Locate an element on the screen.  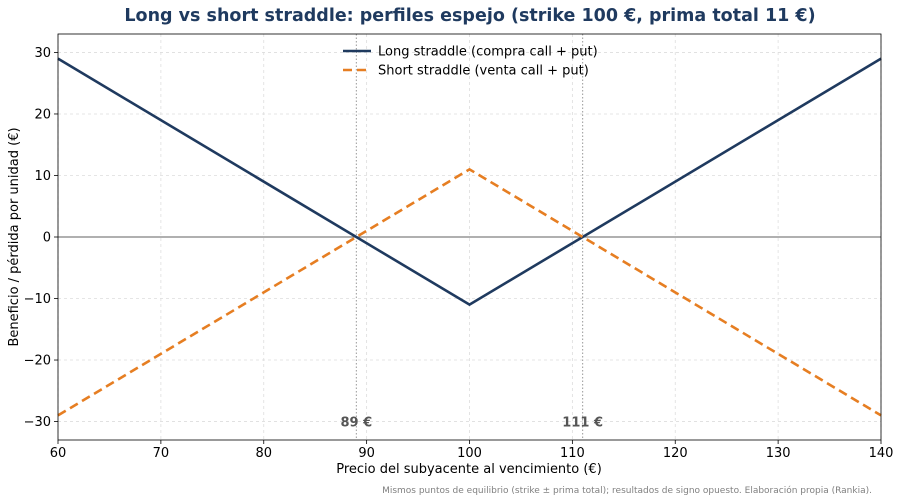
breakeven-annotations: 89 € 111 € is located at coordinates (472, 423).